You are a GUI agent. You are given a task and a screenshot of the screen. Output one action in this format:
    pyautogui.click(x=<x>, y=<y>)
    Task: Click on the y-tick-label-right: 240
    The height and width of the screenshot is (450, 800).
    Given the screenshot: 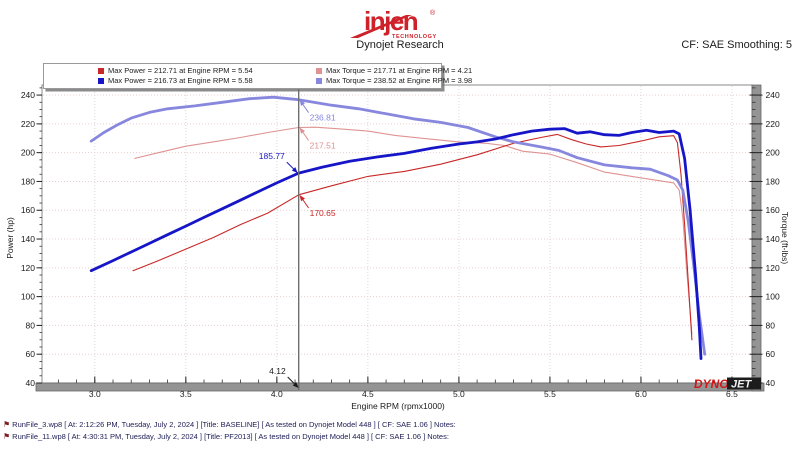 What is the action you would take?
    pyautogui.click(x=773, y=95)
    